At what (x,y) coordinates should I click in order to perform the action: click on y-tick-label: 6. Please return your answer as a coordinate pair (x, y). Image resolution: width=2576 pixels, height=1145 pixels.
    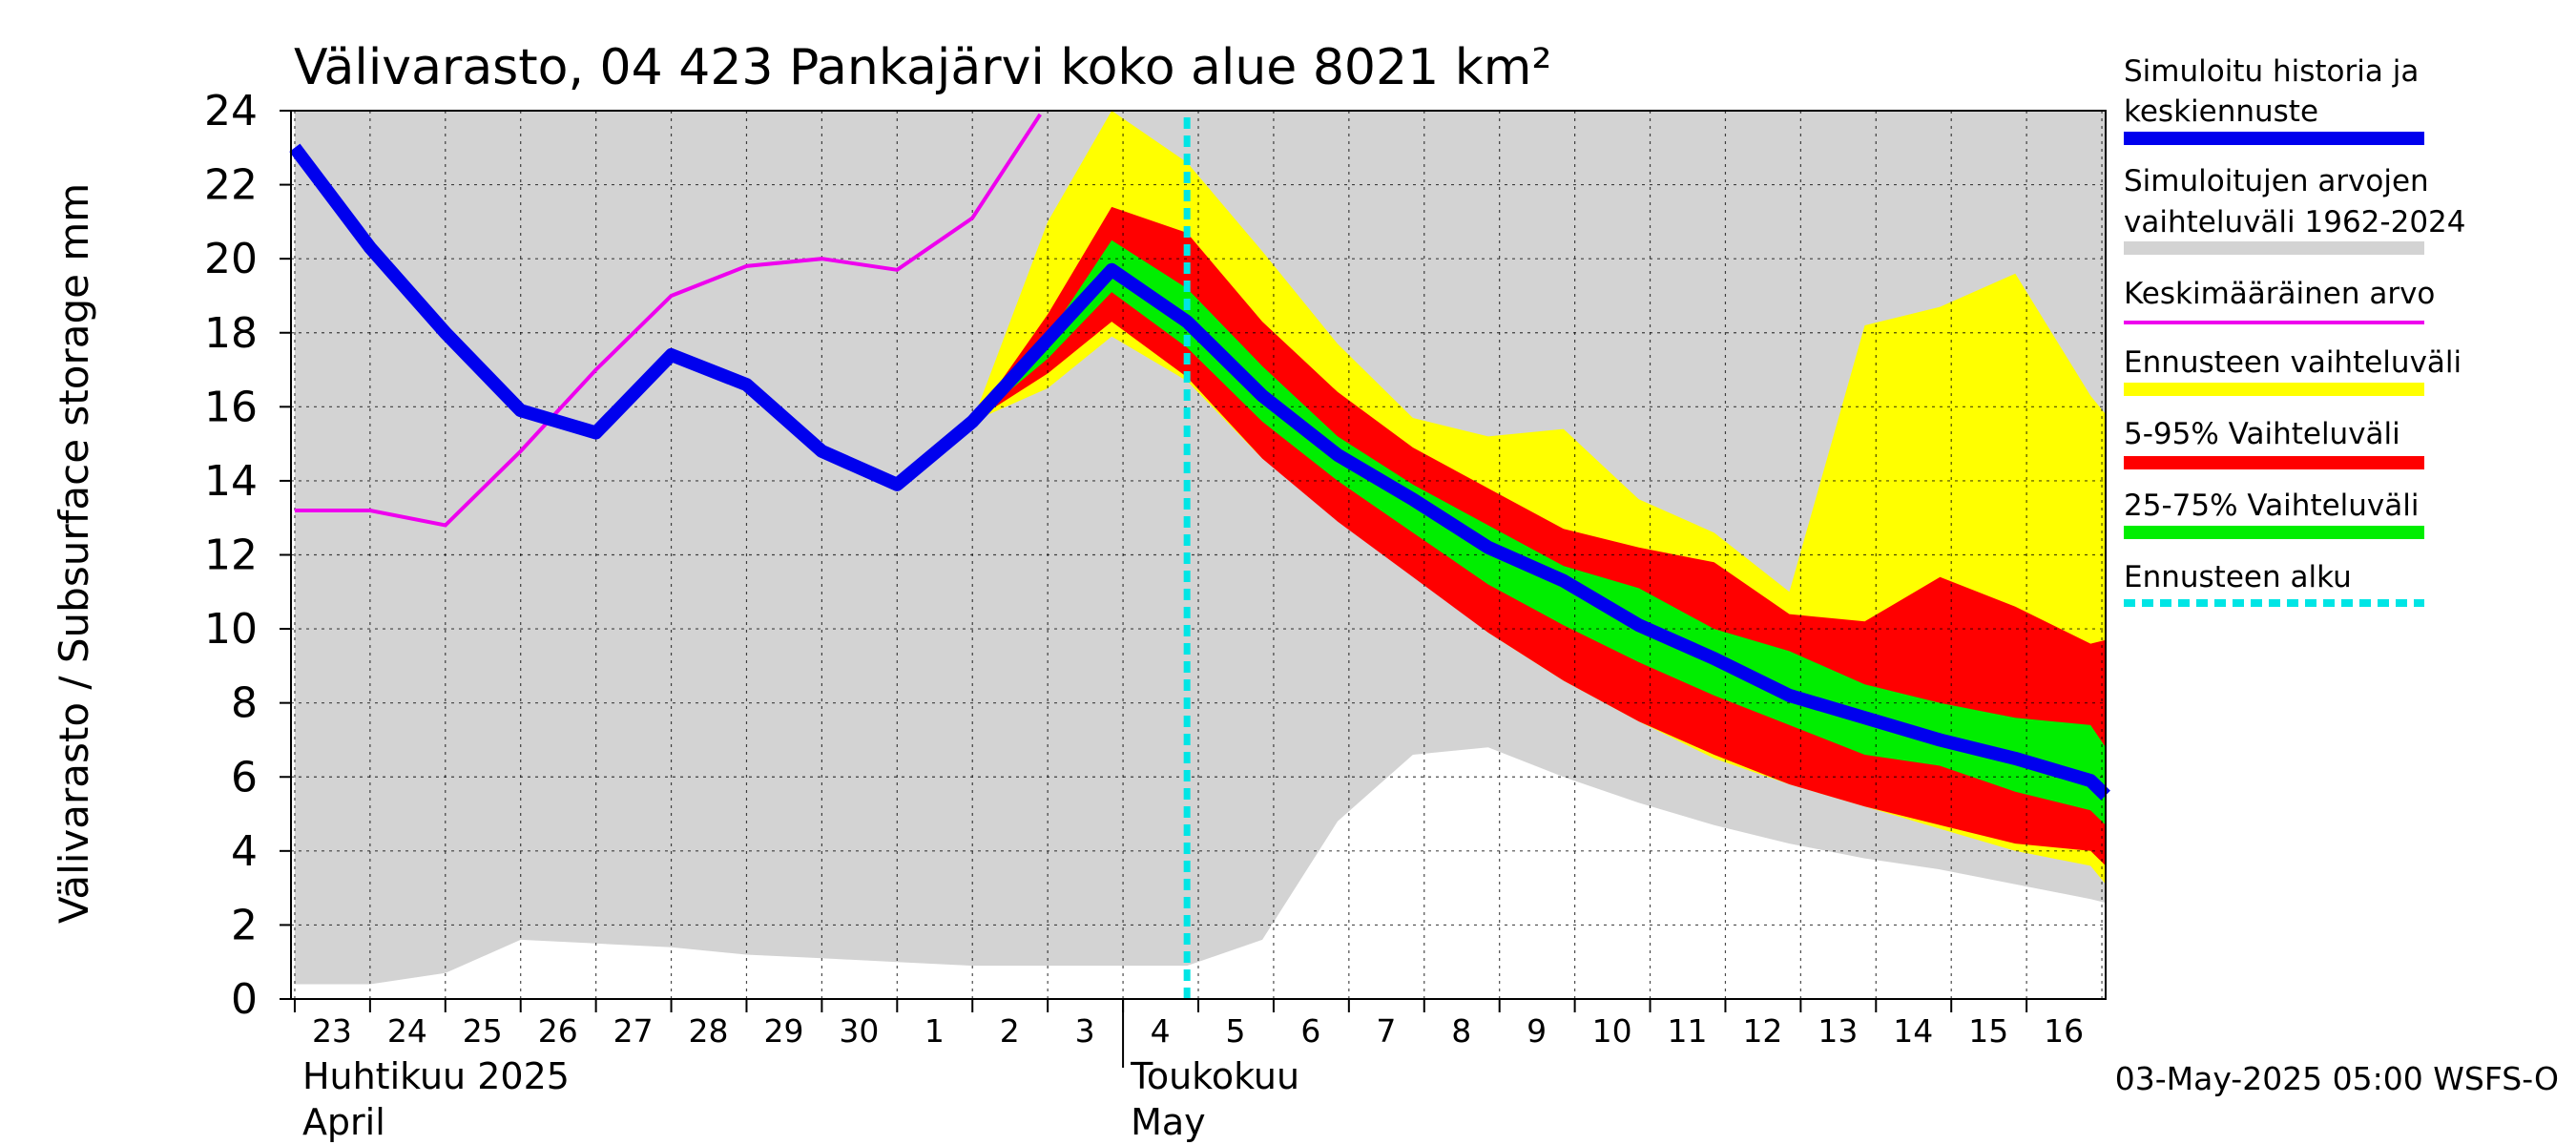
    Looking at the image, I should click on (244, 777).